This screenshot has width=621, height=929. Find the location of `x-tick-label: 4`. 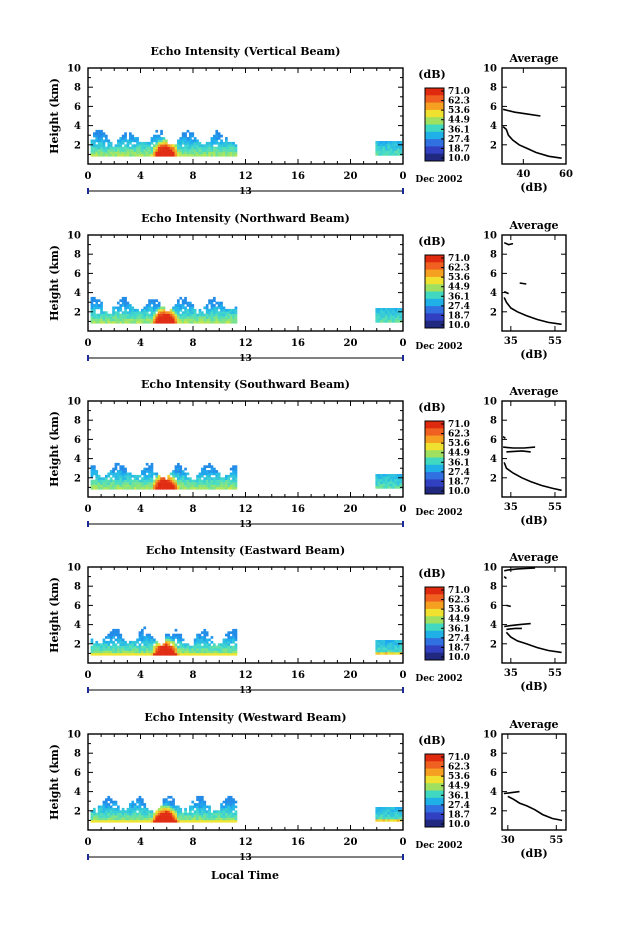

x-tick-label: 4 is located at coordinates (140, 509).